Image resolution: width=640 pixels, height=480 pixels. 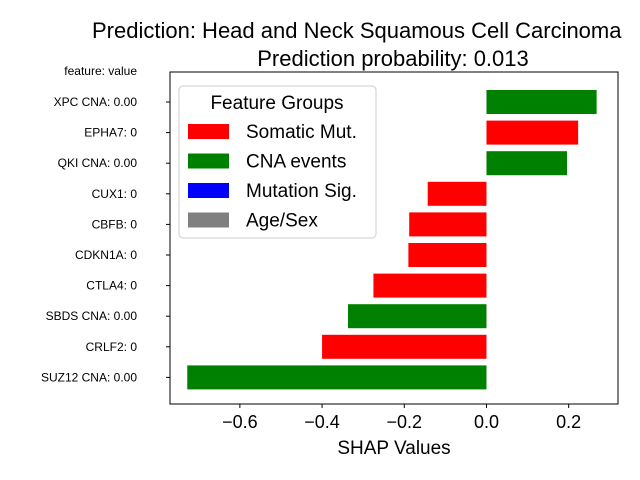 What do you see at coordinates (240, 422) in the screenshot?
I see `xtick-label: −0.6` at bounding box center [240, 422].